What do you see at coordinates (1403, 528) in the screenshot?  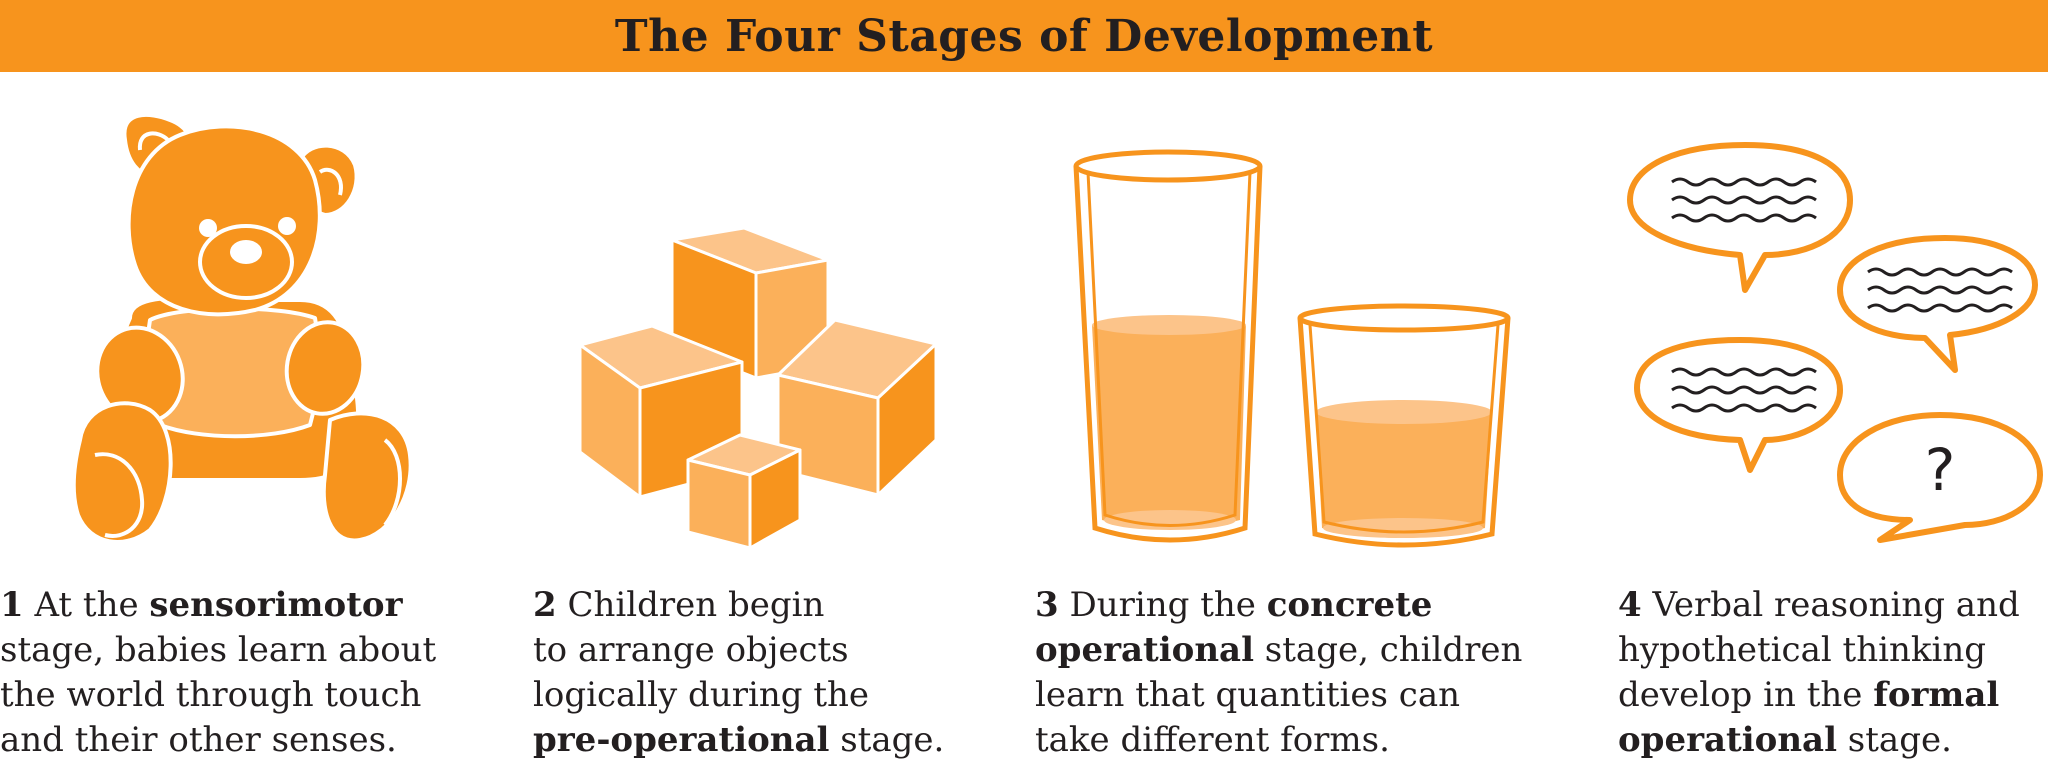 I see `short-glass-bottom-shade` at bounding box center [1403, 528].